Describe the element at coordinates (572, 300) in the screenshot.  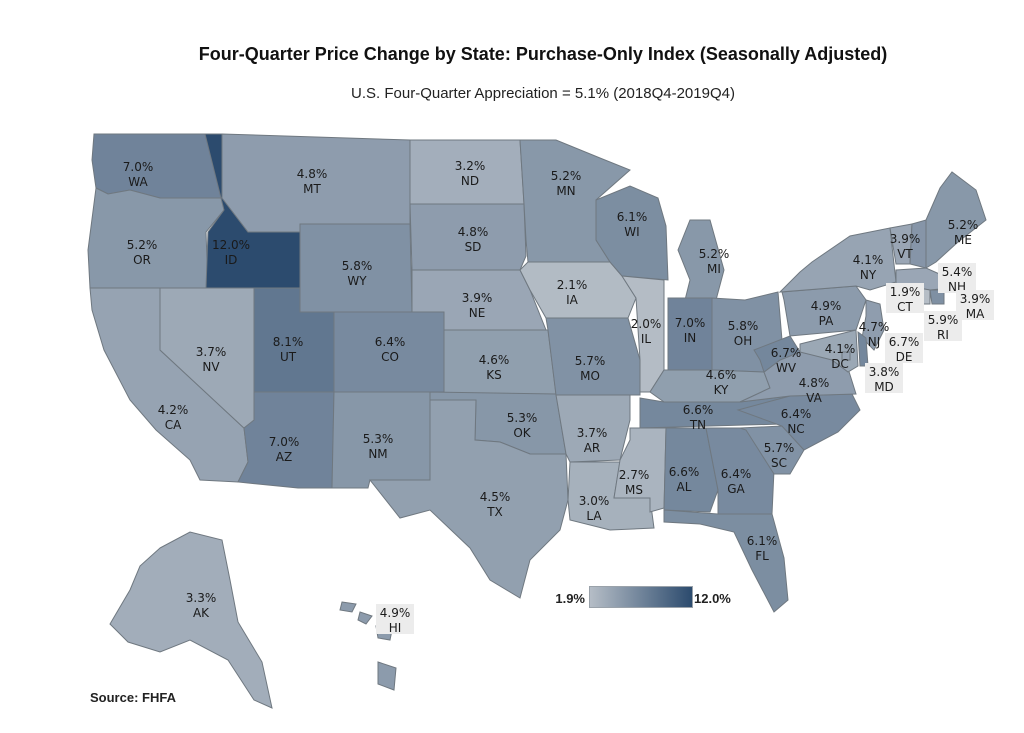
I see `state-abbr-ia: IA` at that location.